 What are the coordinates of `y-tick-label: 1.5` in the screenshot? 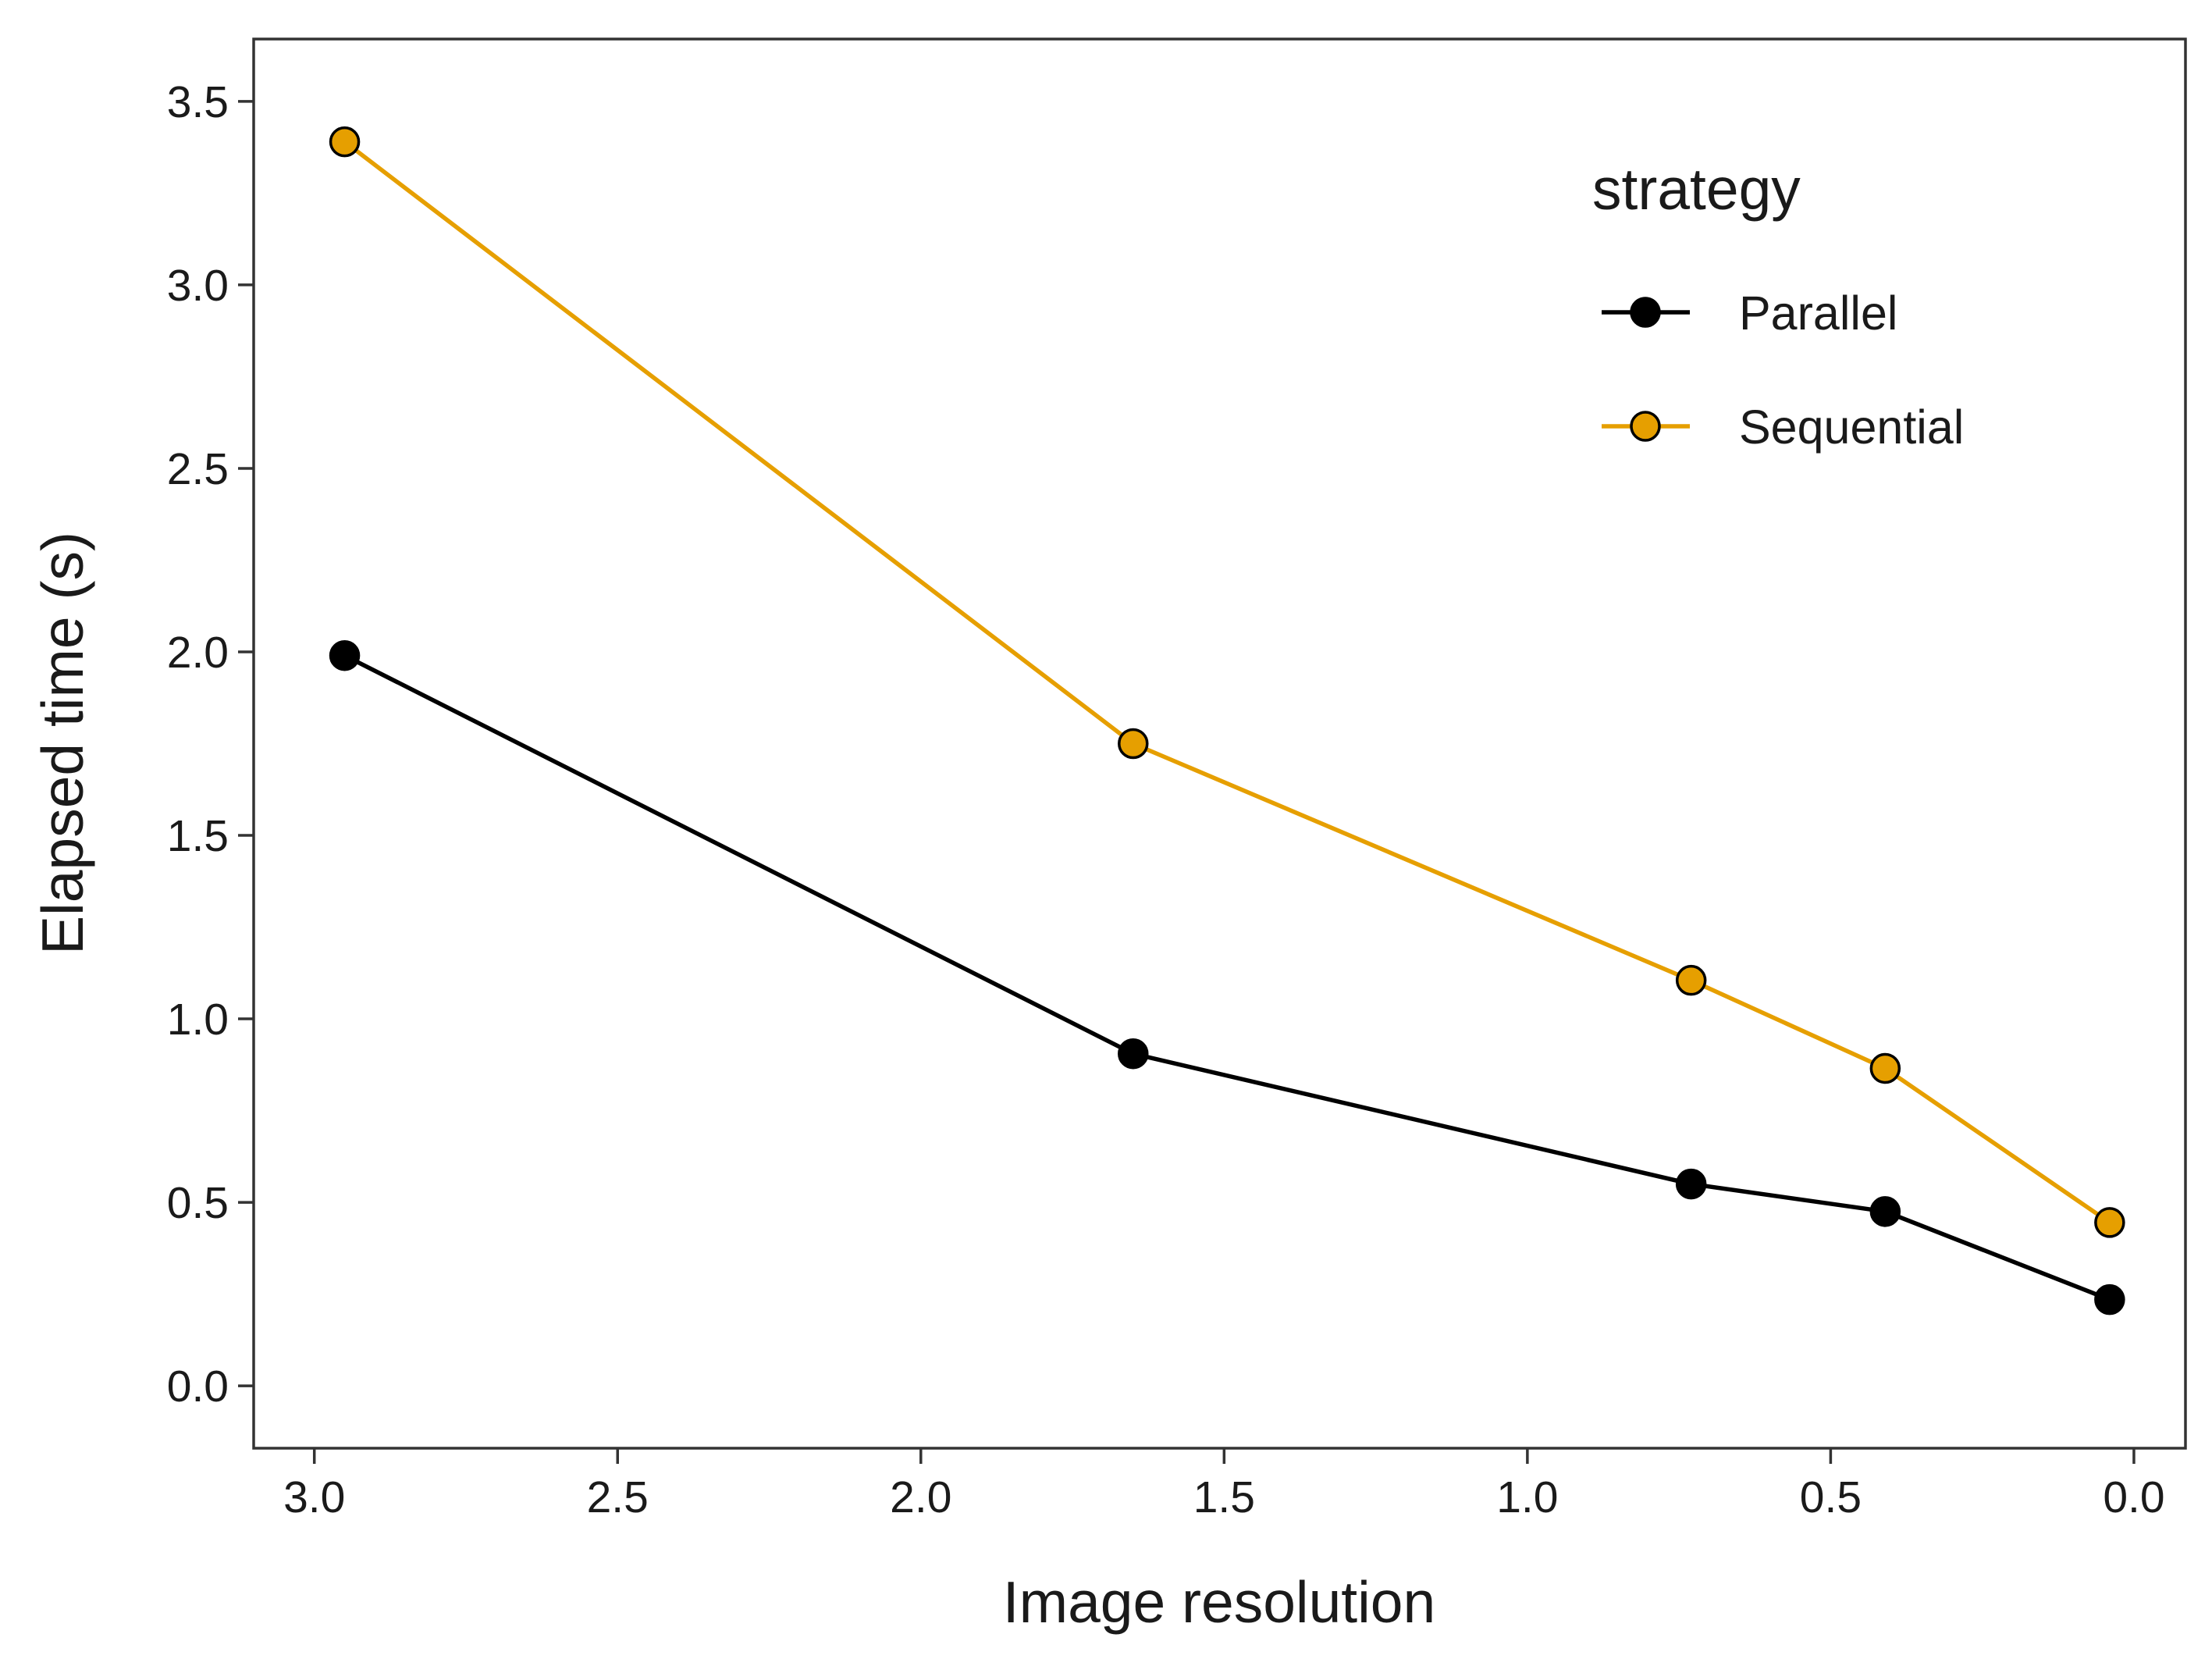 It's located at (198, 836).